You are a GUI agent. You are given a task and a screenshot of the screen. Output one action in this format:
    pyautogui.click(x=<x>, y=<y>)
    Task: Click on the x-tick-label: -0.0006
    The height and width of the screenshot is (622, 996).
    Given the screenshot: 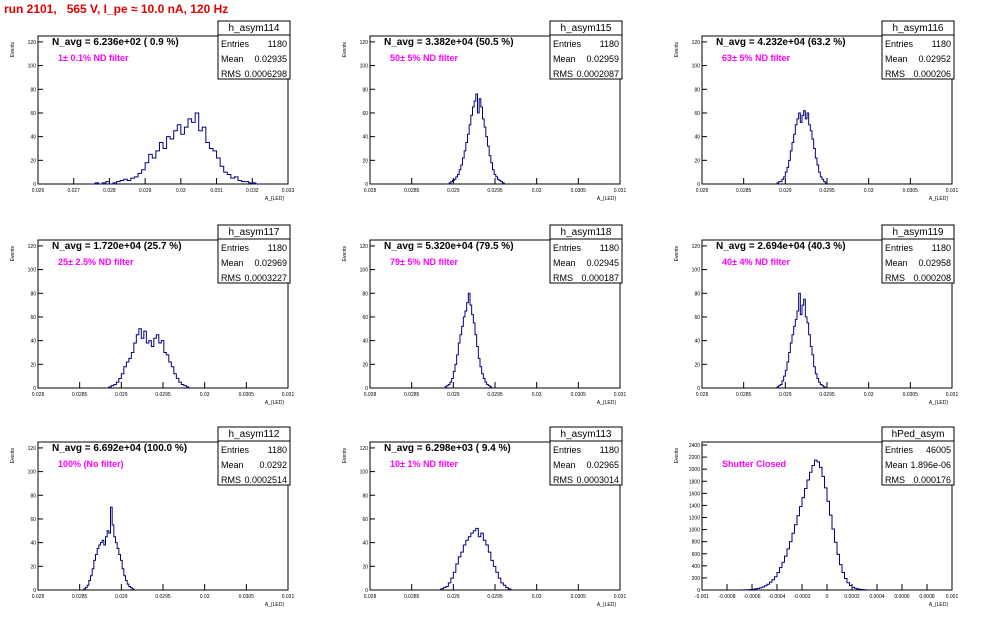 What is the action you would take?
    pyautogui.click(x=752, y=597)
    